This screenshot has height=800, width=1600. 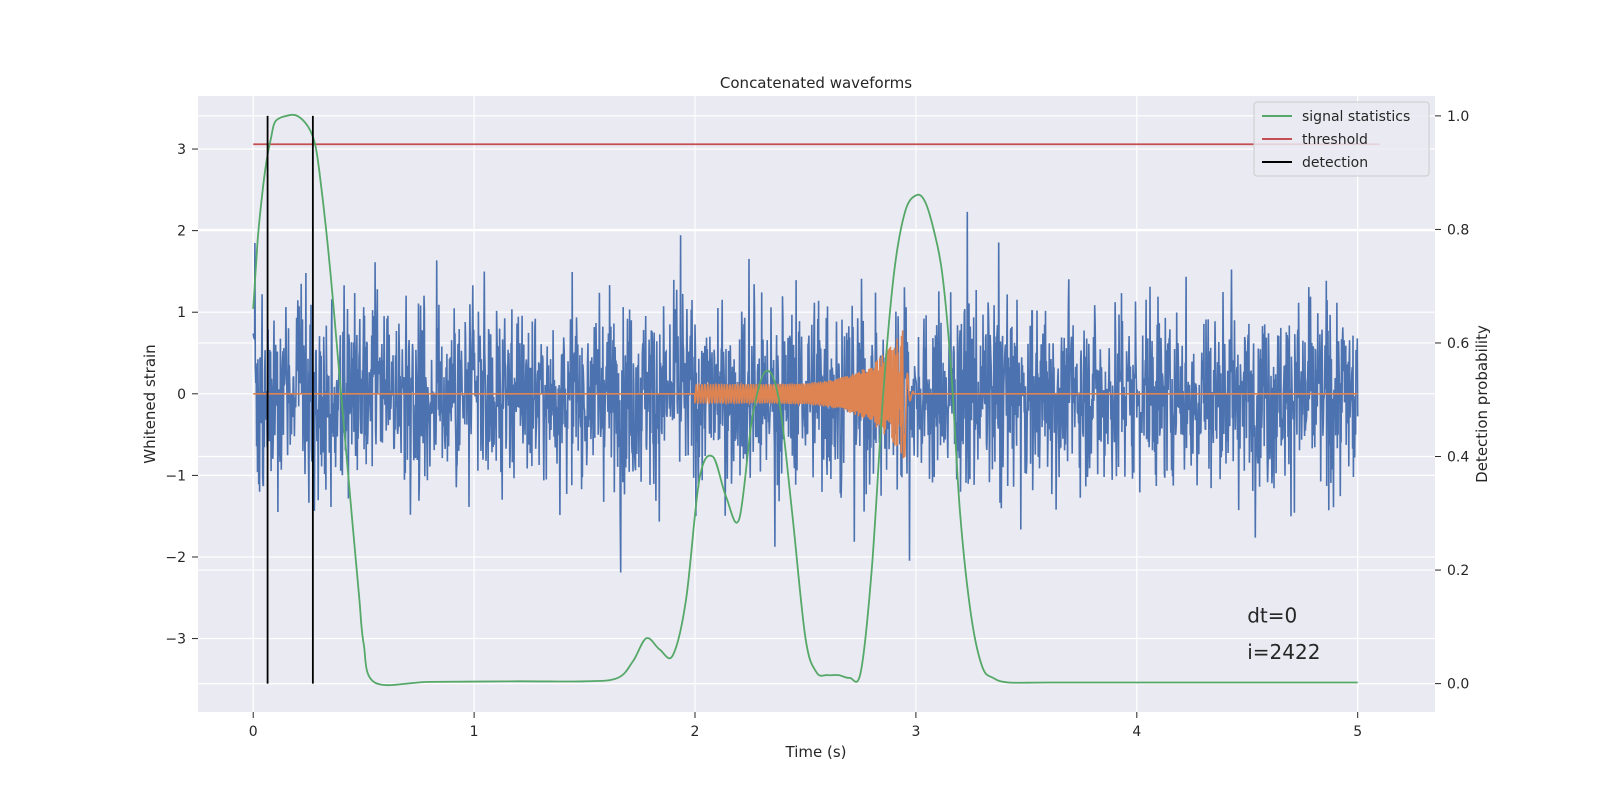 I want to click on y2-tick-label: 0.0, so click(x=1458, y=685).